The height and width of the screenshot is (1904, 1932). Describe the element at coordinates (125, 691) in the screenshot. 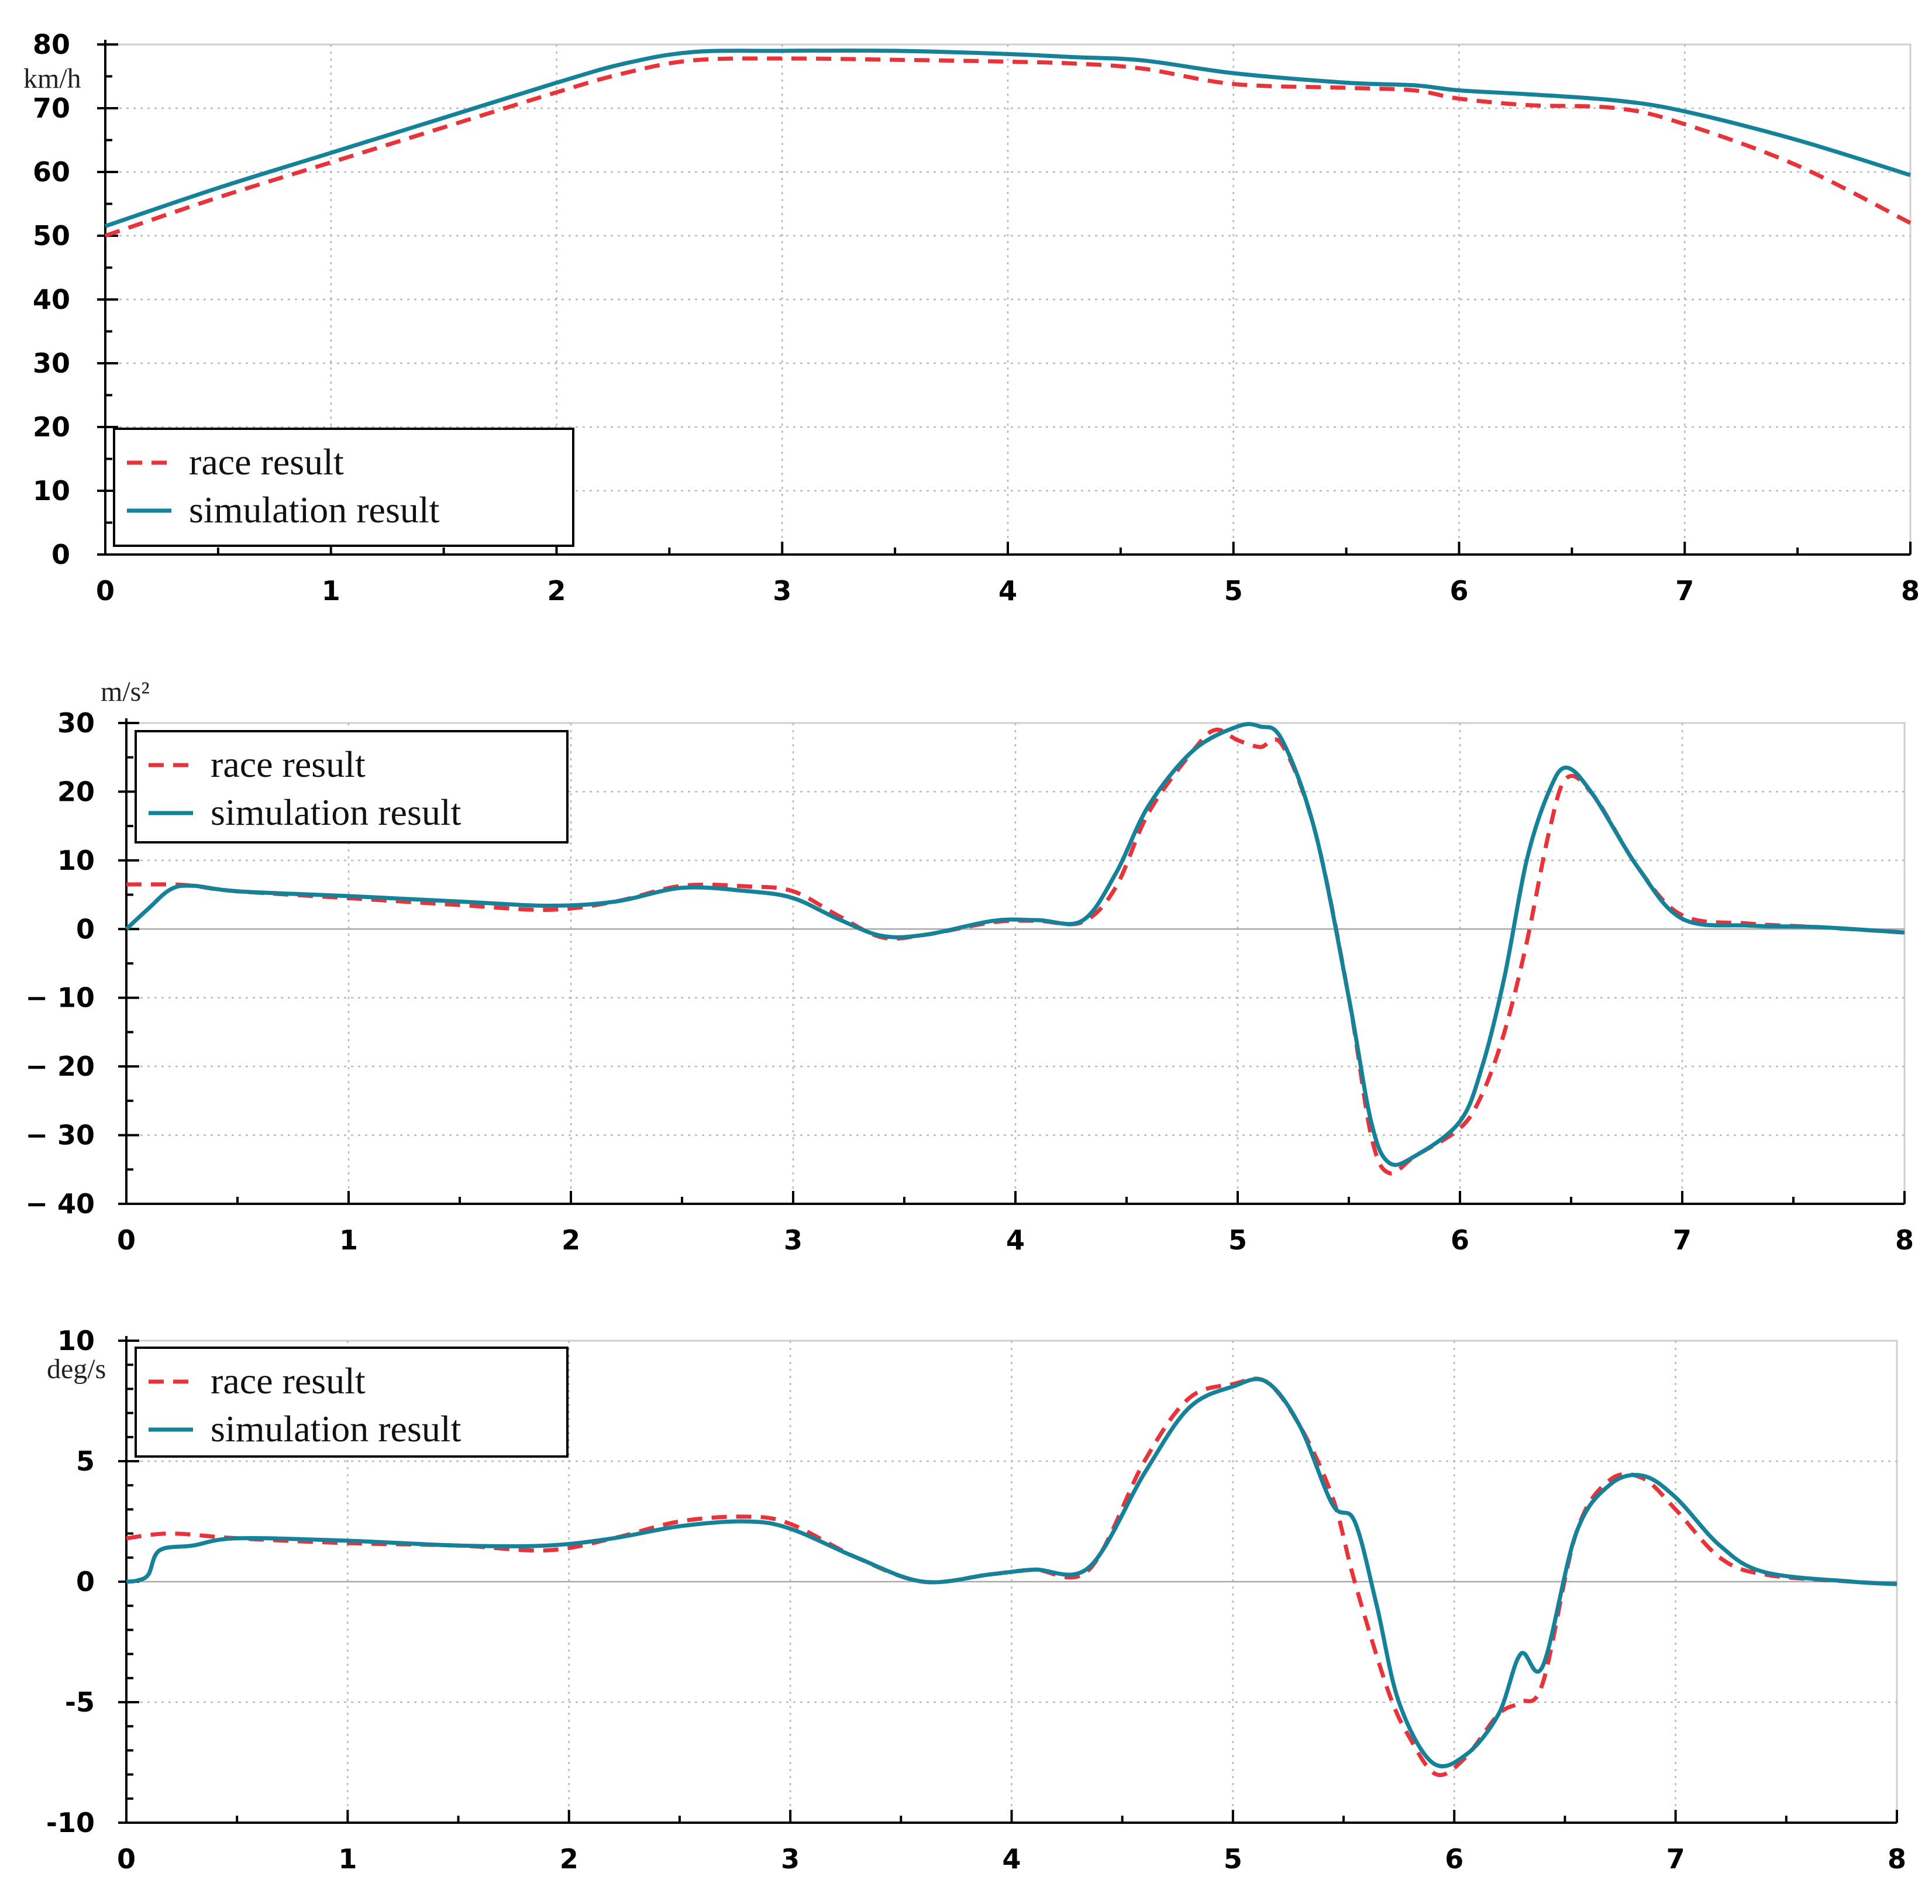

I see `y-unit-label: m/s²` at that location.